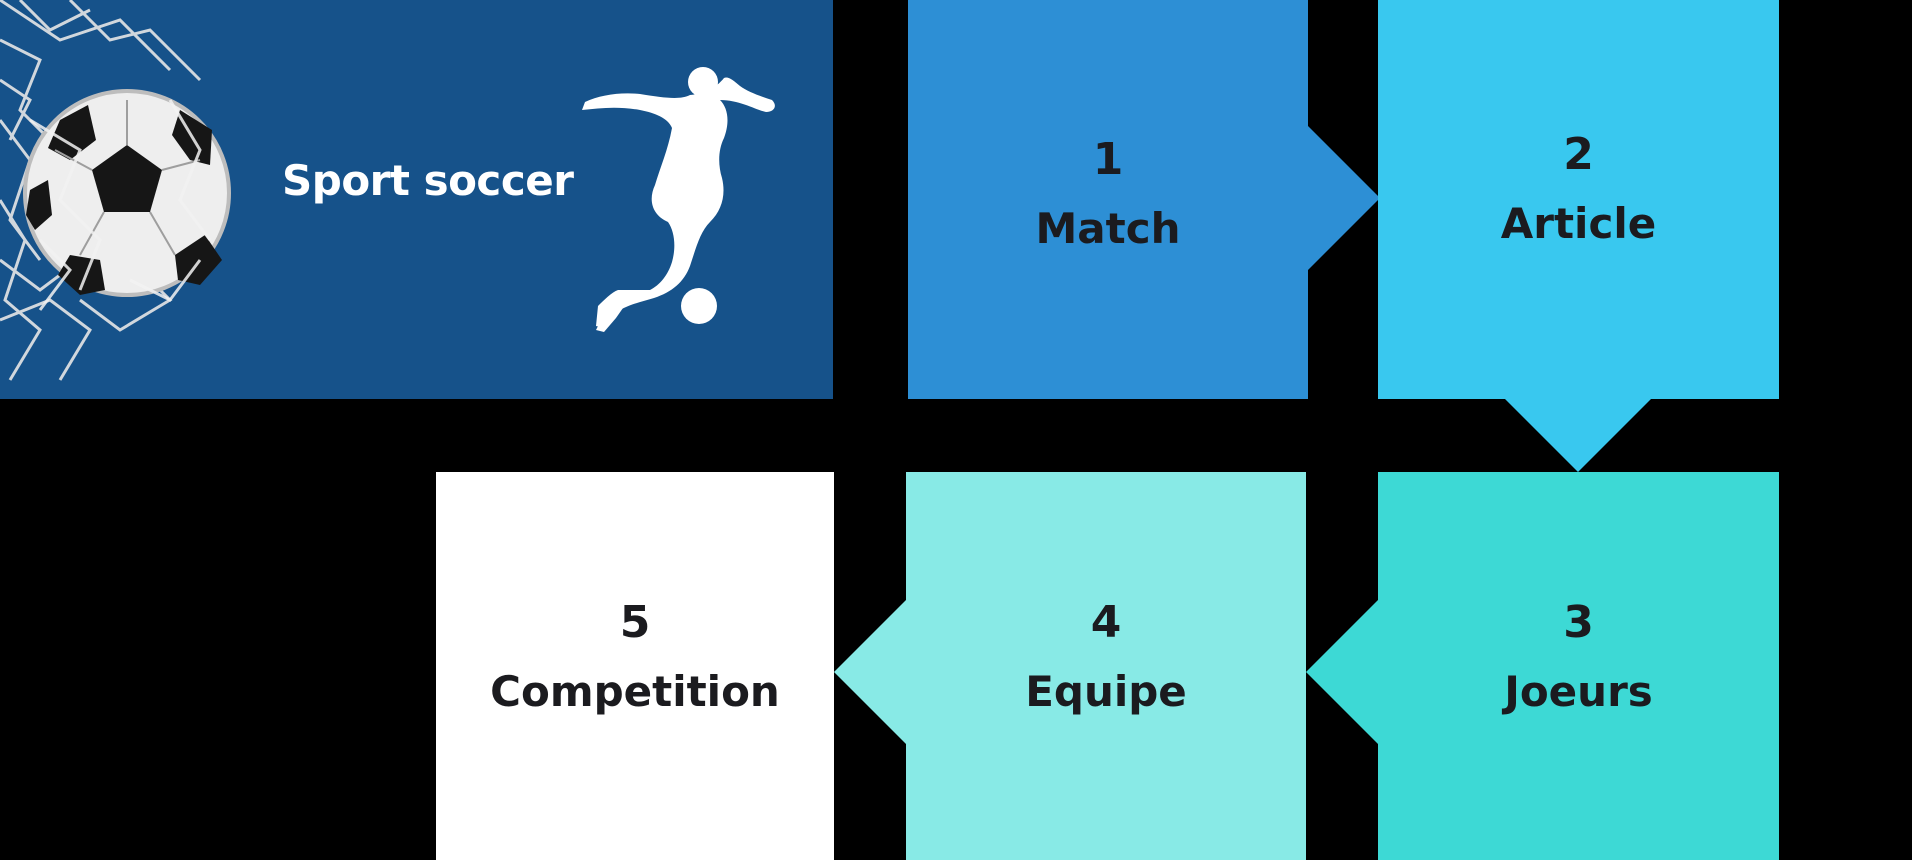 This screenshot has height=860, width=1912. What do you see at coordinates (1578, 691) in the screenshot?
I see `step-3-label: Joeurs` at bounding box center [1578, 691].